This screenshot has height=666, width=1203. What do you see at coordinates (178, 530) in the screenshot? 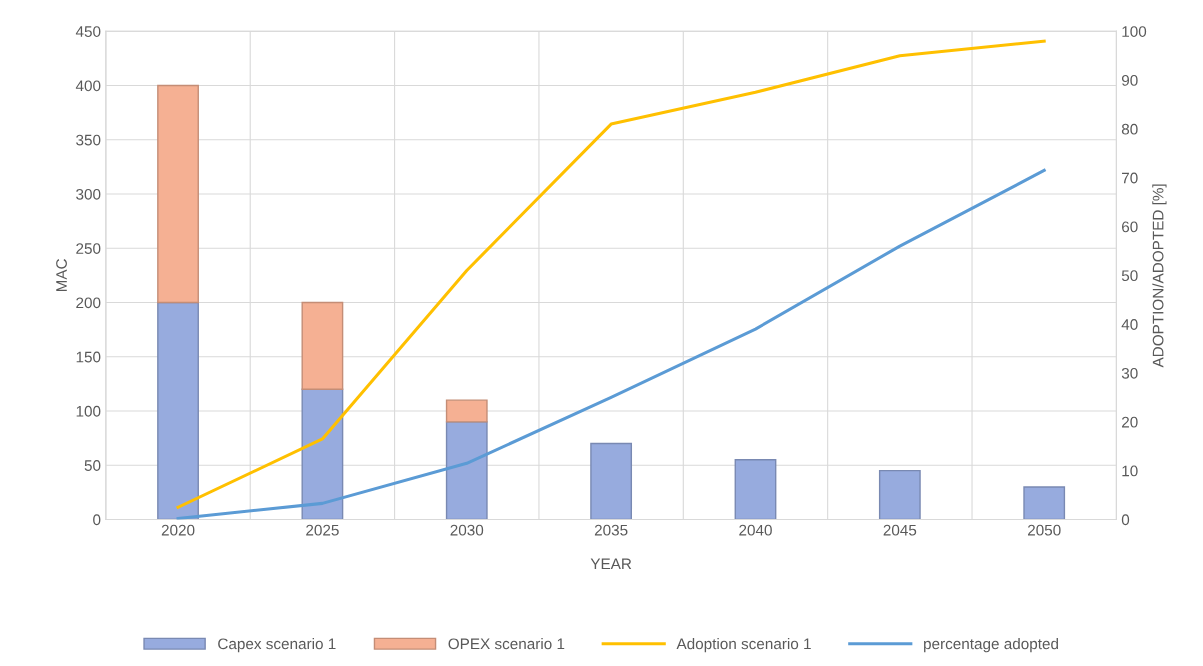
I see `x-tick-label: 2020` at bounding box center [178, 530].